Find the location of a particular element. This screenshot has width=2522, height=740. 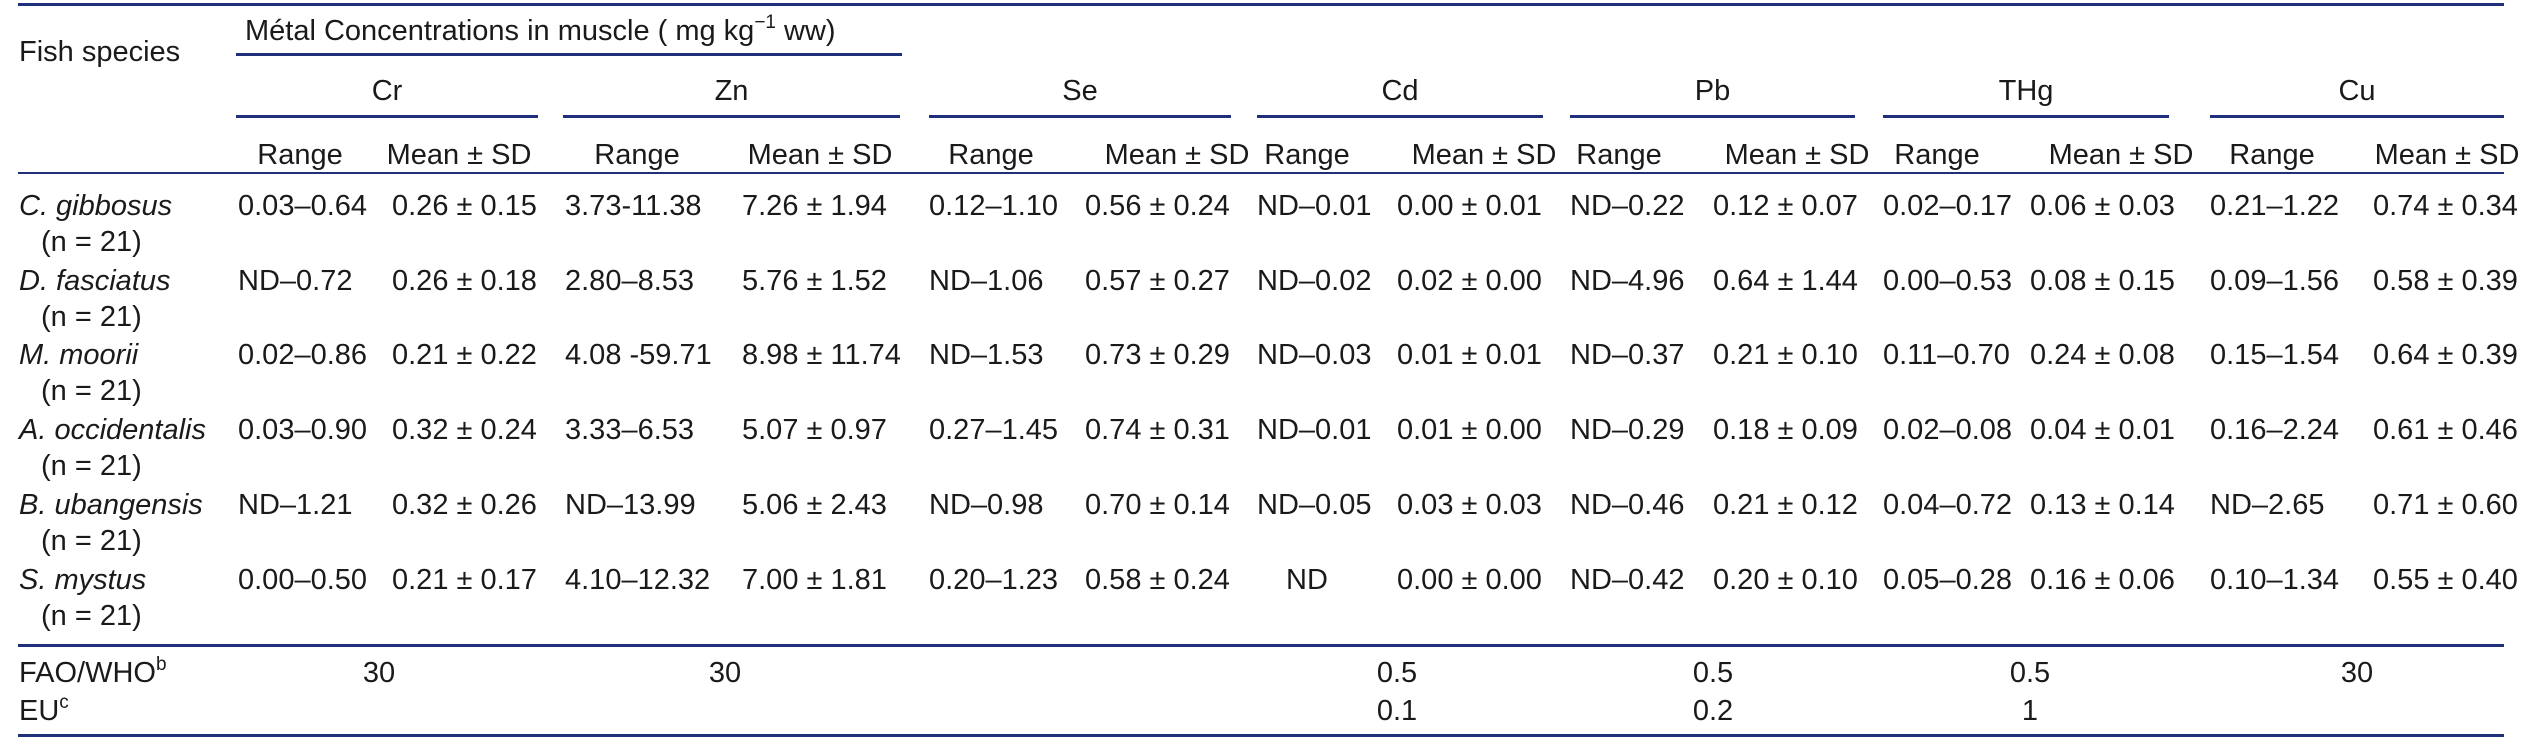

table-cell: 0.21 ± 0.22 is located at coordinates (464, 355).